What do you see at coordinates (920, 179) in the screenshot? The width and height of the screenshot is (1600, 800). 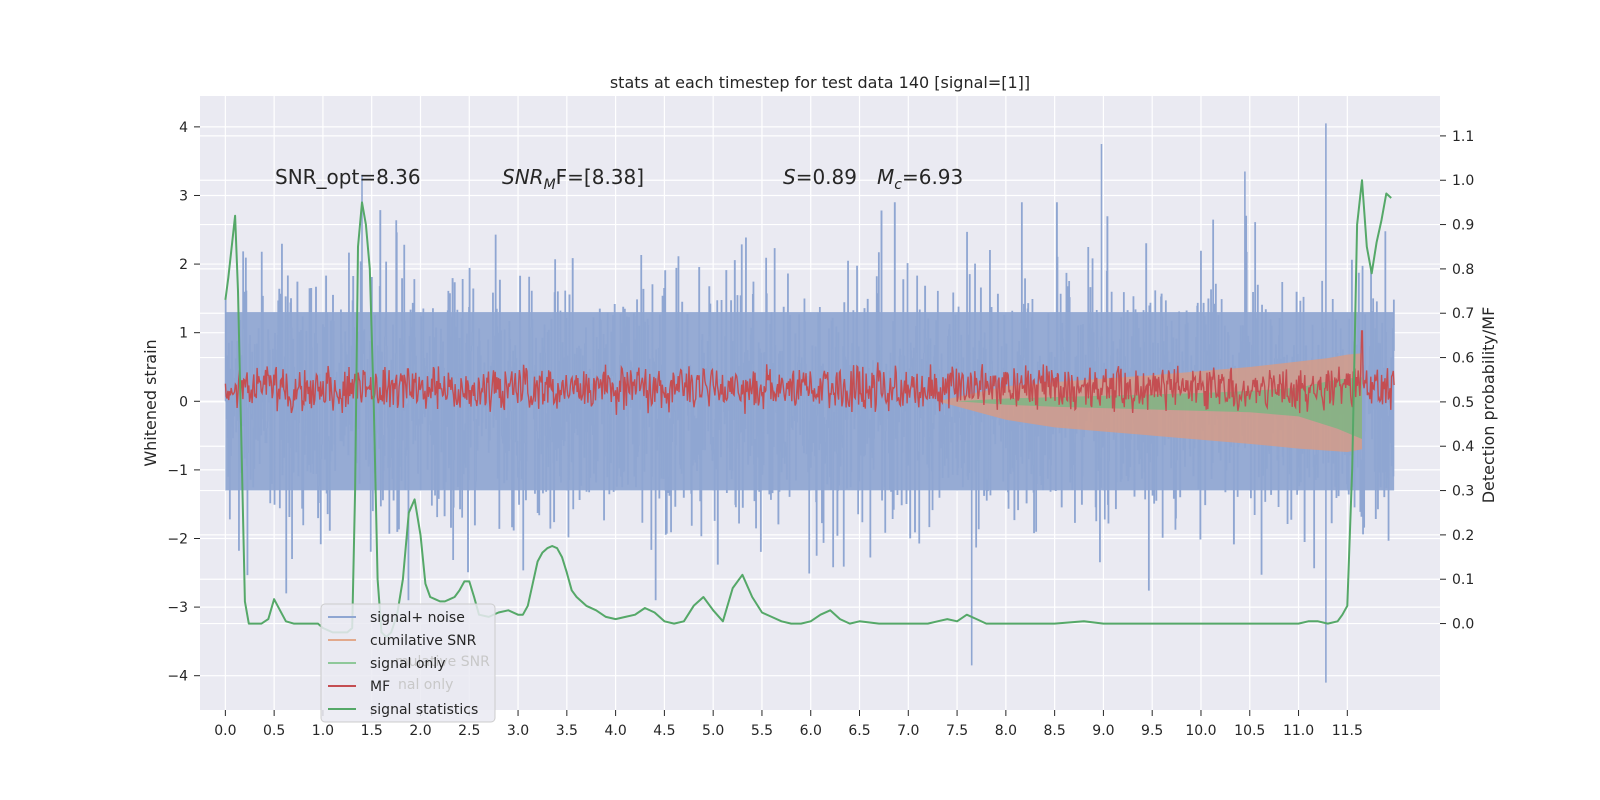 I see `annotation-mc: Mc=6.93` at bounding box center [920, 179].